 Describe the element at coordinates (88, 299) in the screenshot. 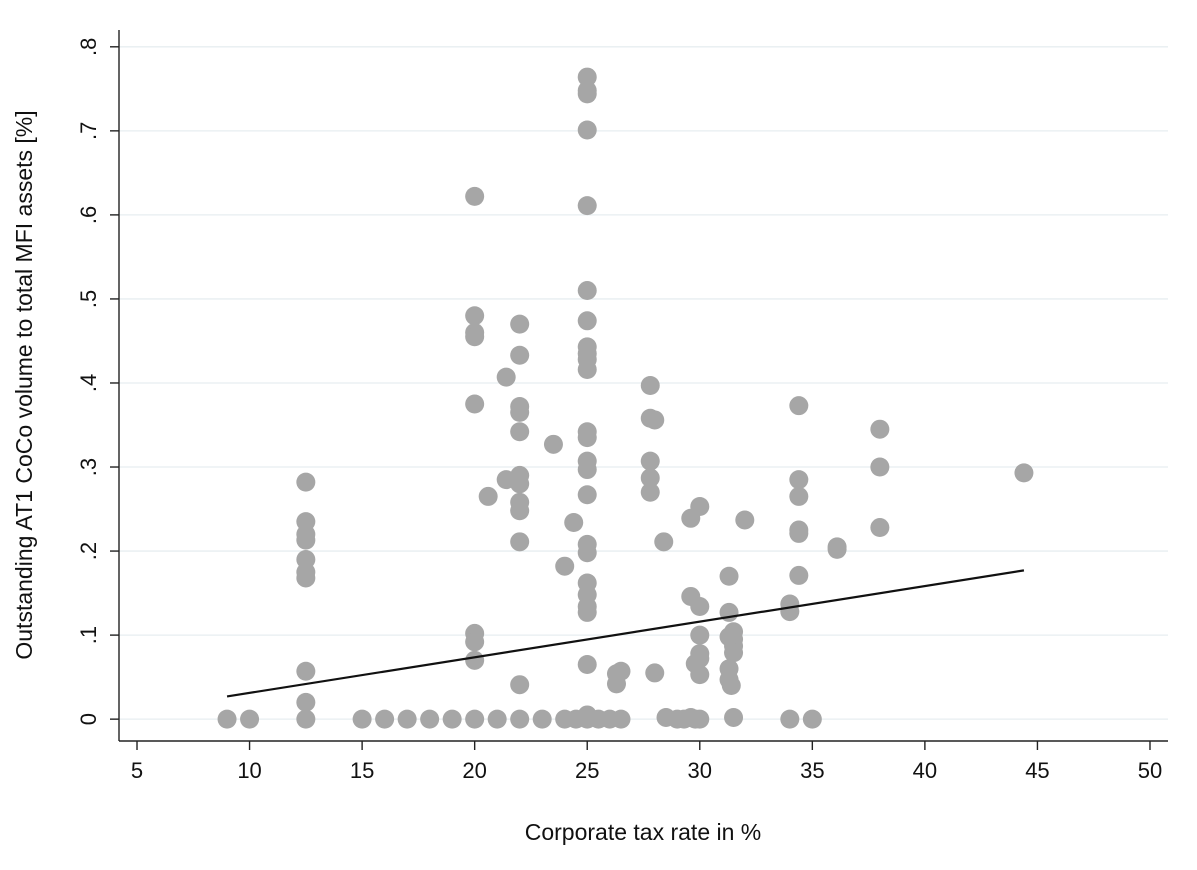

I see `y-tick-label: .5` at that location.